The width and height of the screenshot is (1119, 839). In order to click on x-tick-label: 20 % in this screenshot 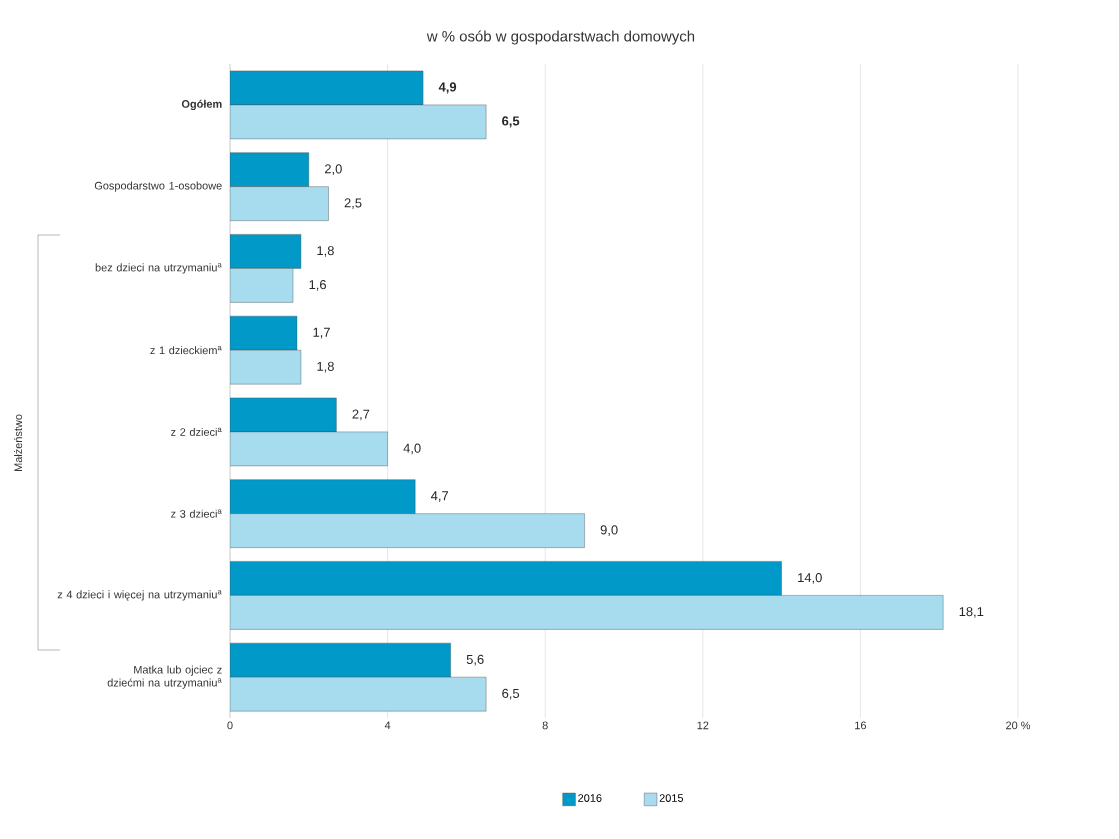, I will do `click(1018, 725)`.